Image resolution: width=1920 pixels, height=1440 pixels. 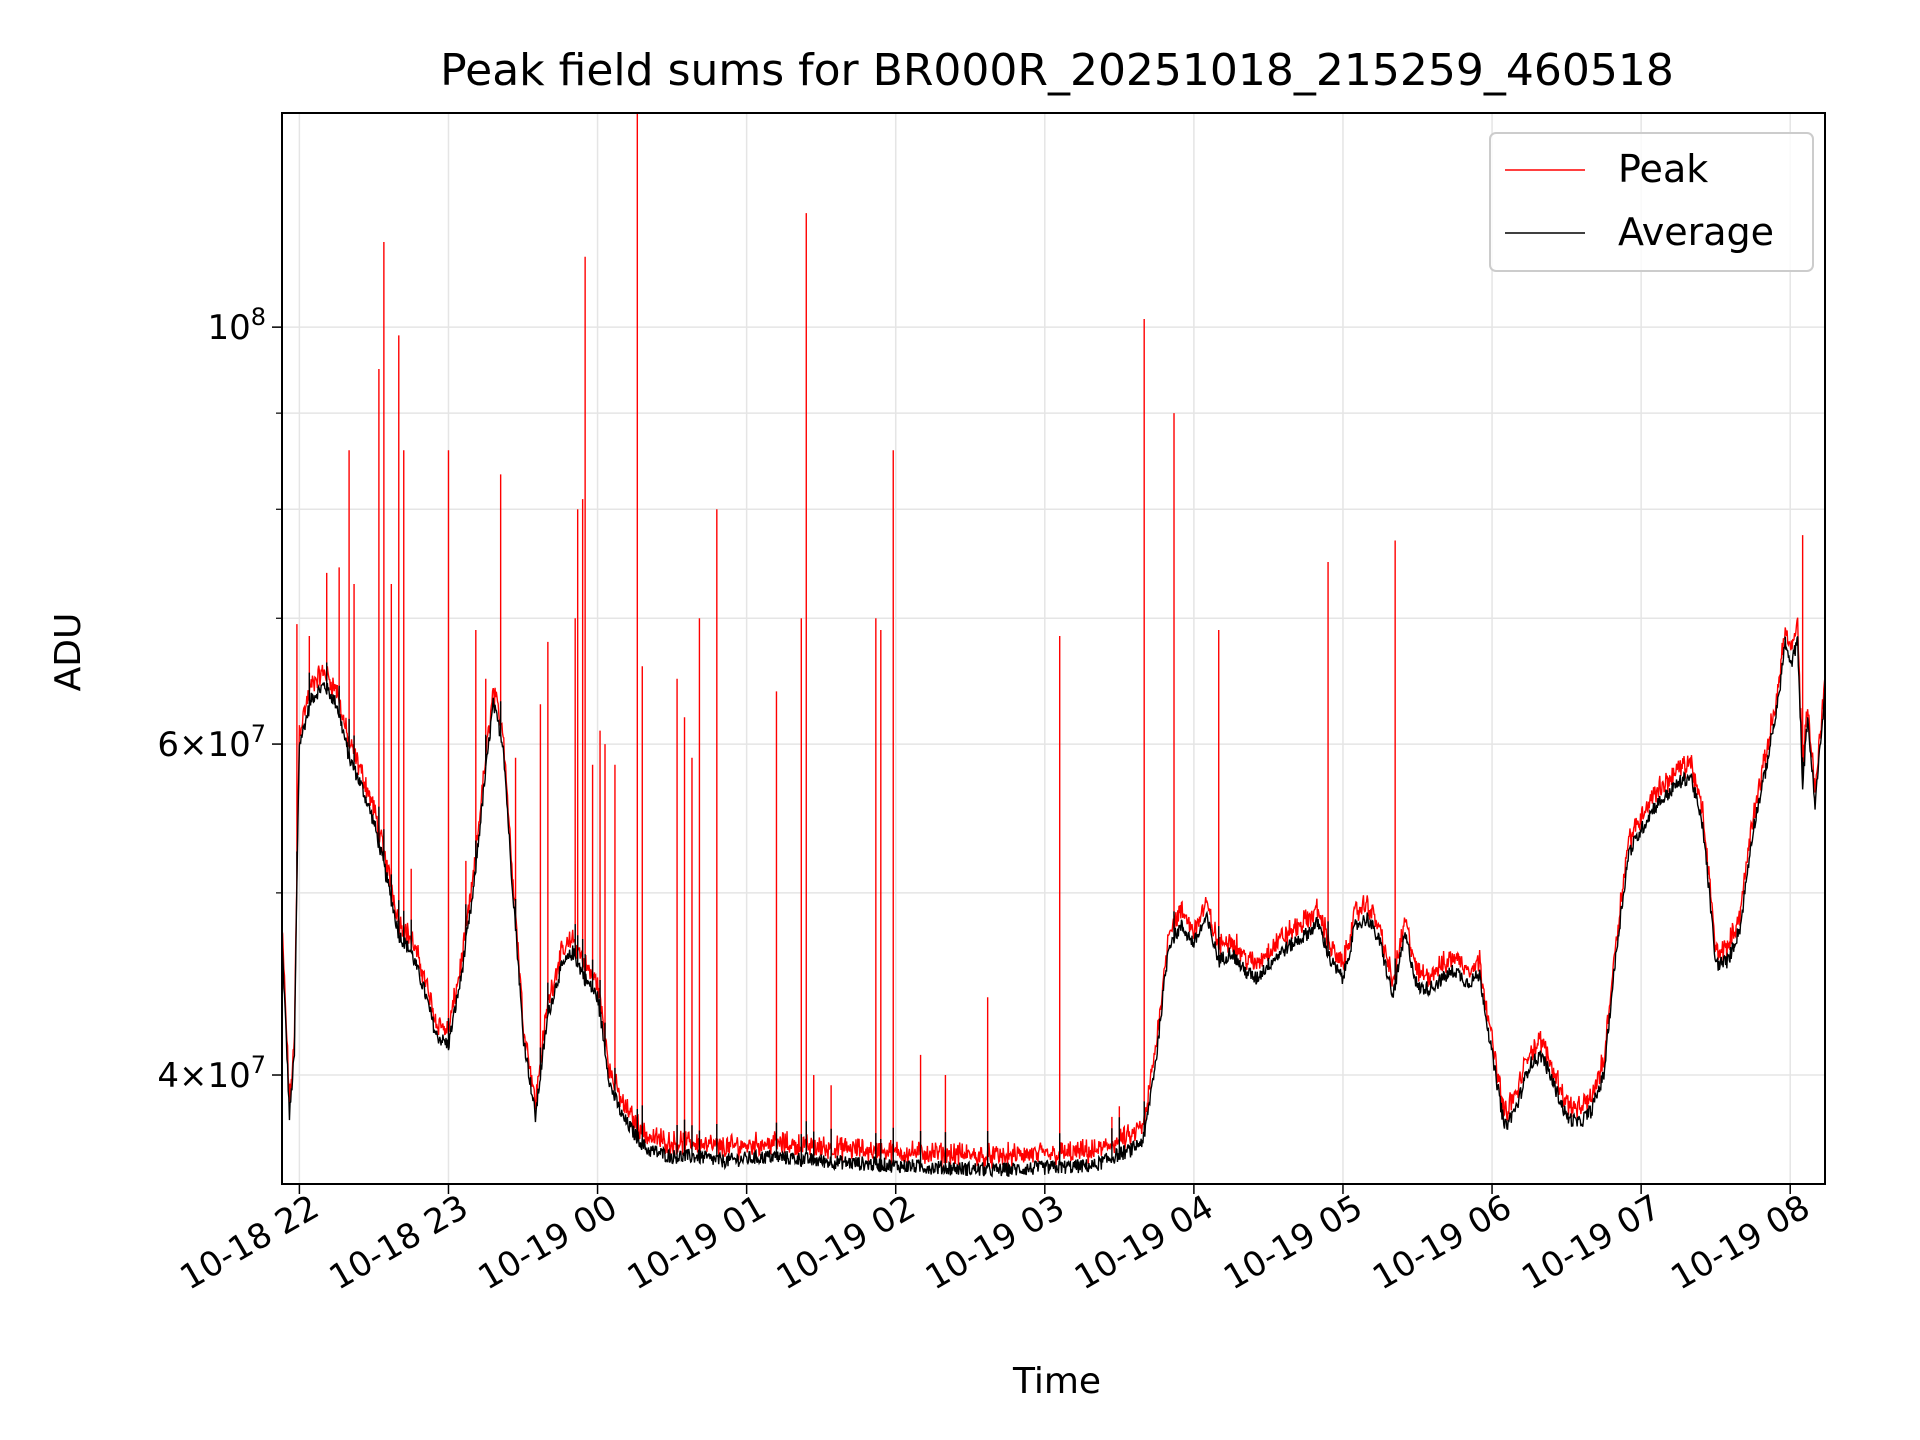 What do you see at coordinates (1591, 1242) in the screenshot?
I see `x-tick-label: 10-19 07` at bounding box center [1591, 1242].